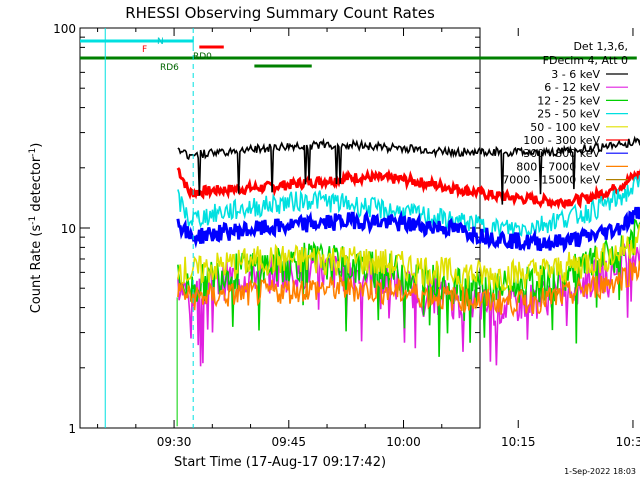 Image resolution: width=640 pixels, height=480 pixels. Describe the element at coordinates (169, 68) in the screenshot. I see `rd6-label: RD6` at that location.